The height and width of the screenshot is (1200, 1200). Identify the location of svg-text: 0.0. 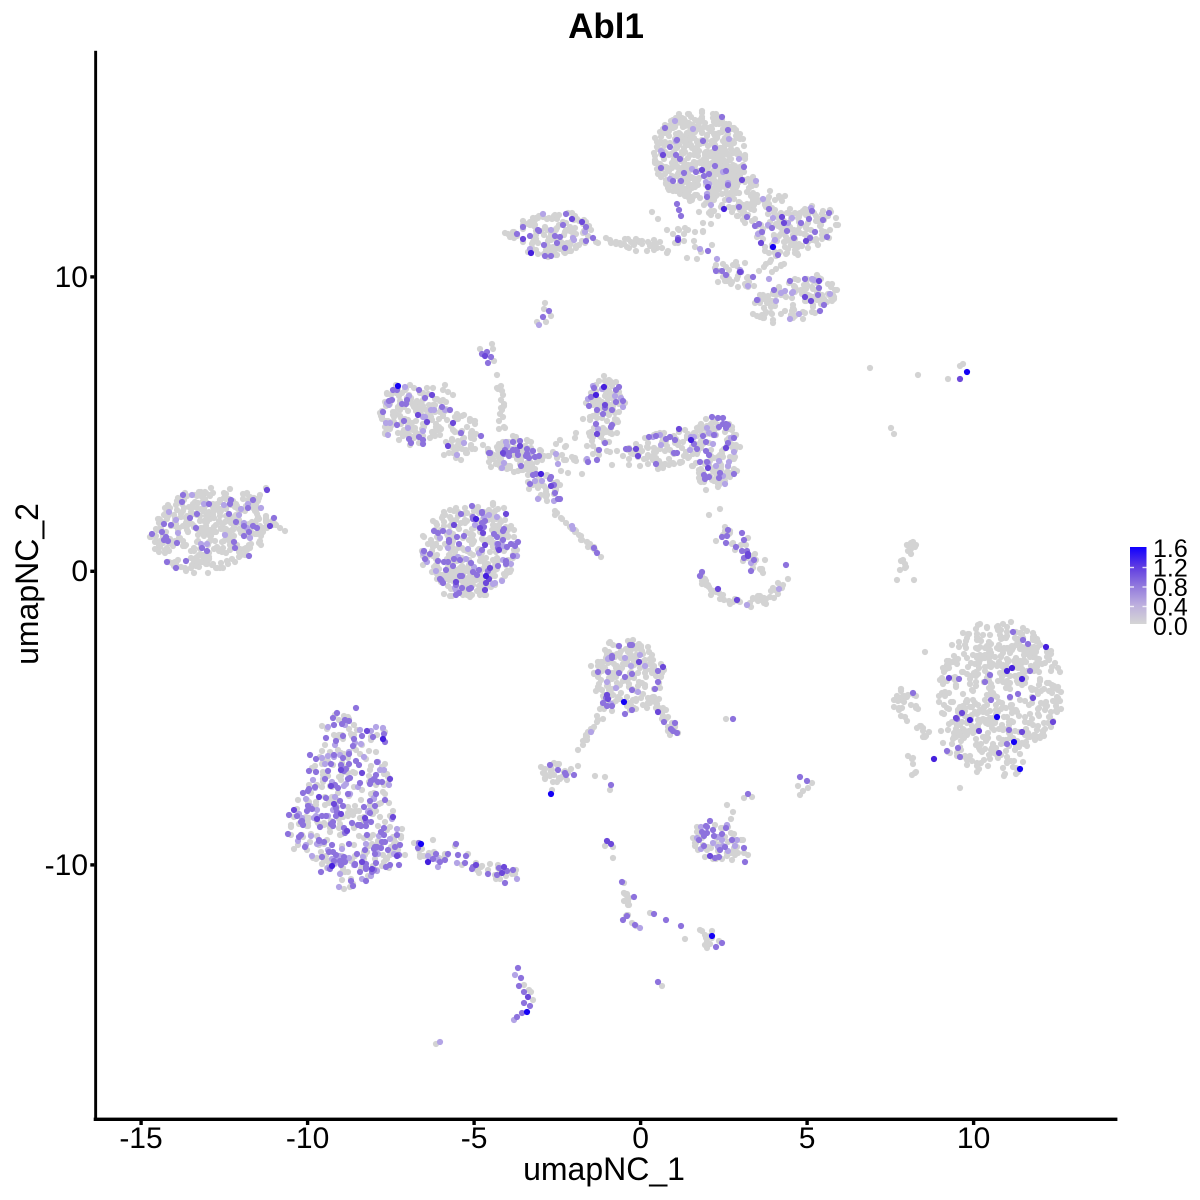
(1170, 627).